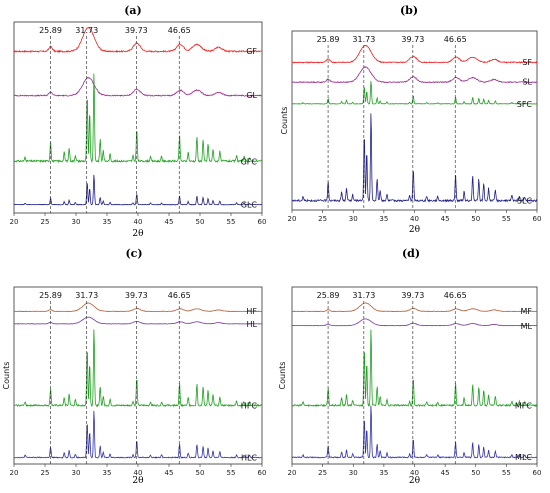 The height and width of the screenshot is (493, 550). I want to click on series-line-ml, so click(414, 322).